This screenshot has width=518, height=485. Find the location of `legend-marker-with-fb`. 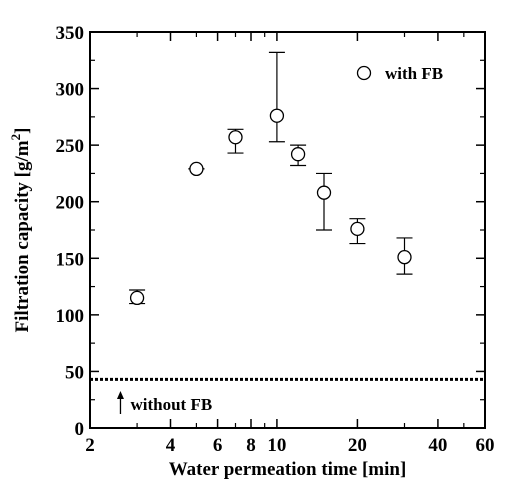

legend-marker-with-fb is located at coordinates (364, 73).